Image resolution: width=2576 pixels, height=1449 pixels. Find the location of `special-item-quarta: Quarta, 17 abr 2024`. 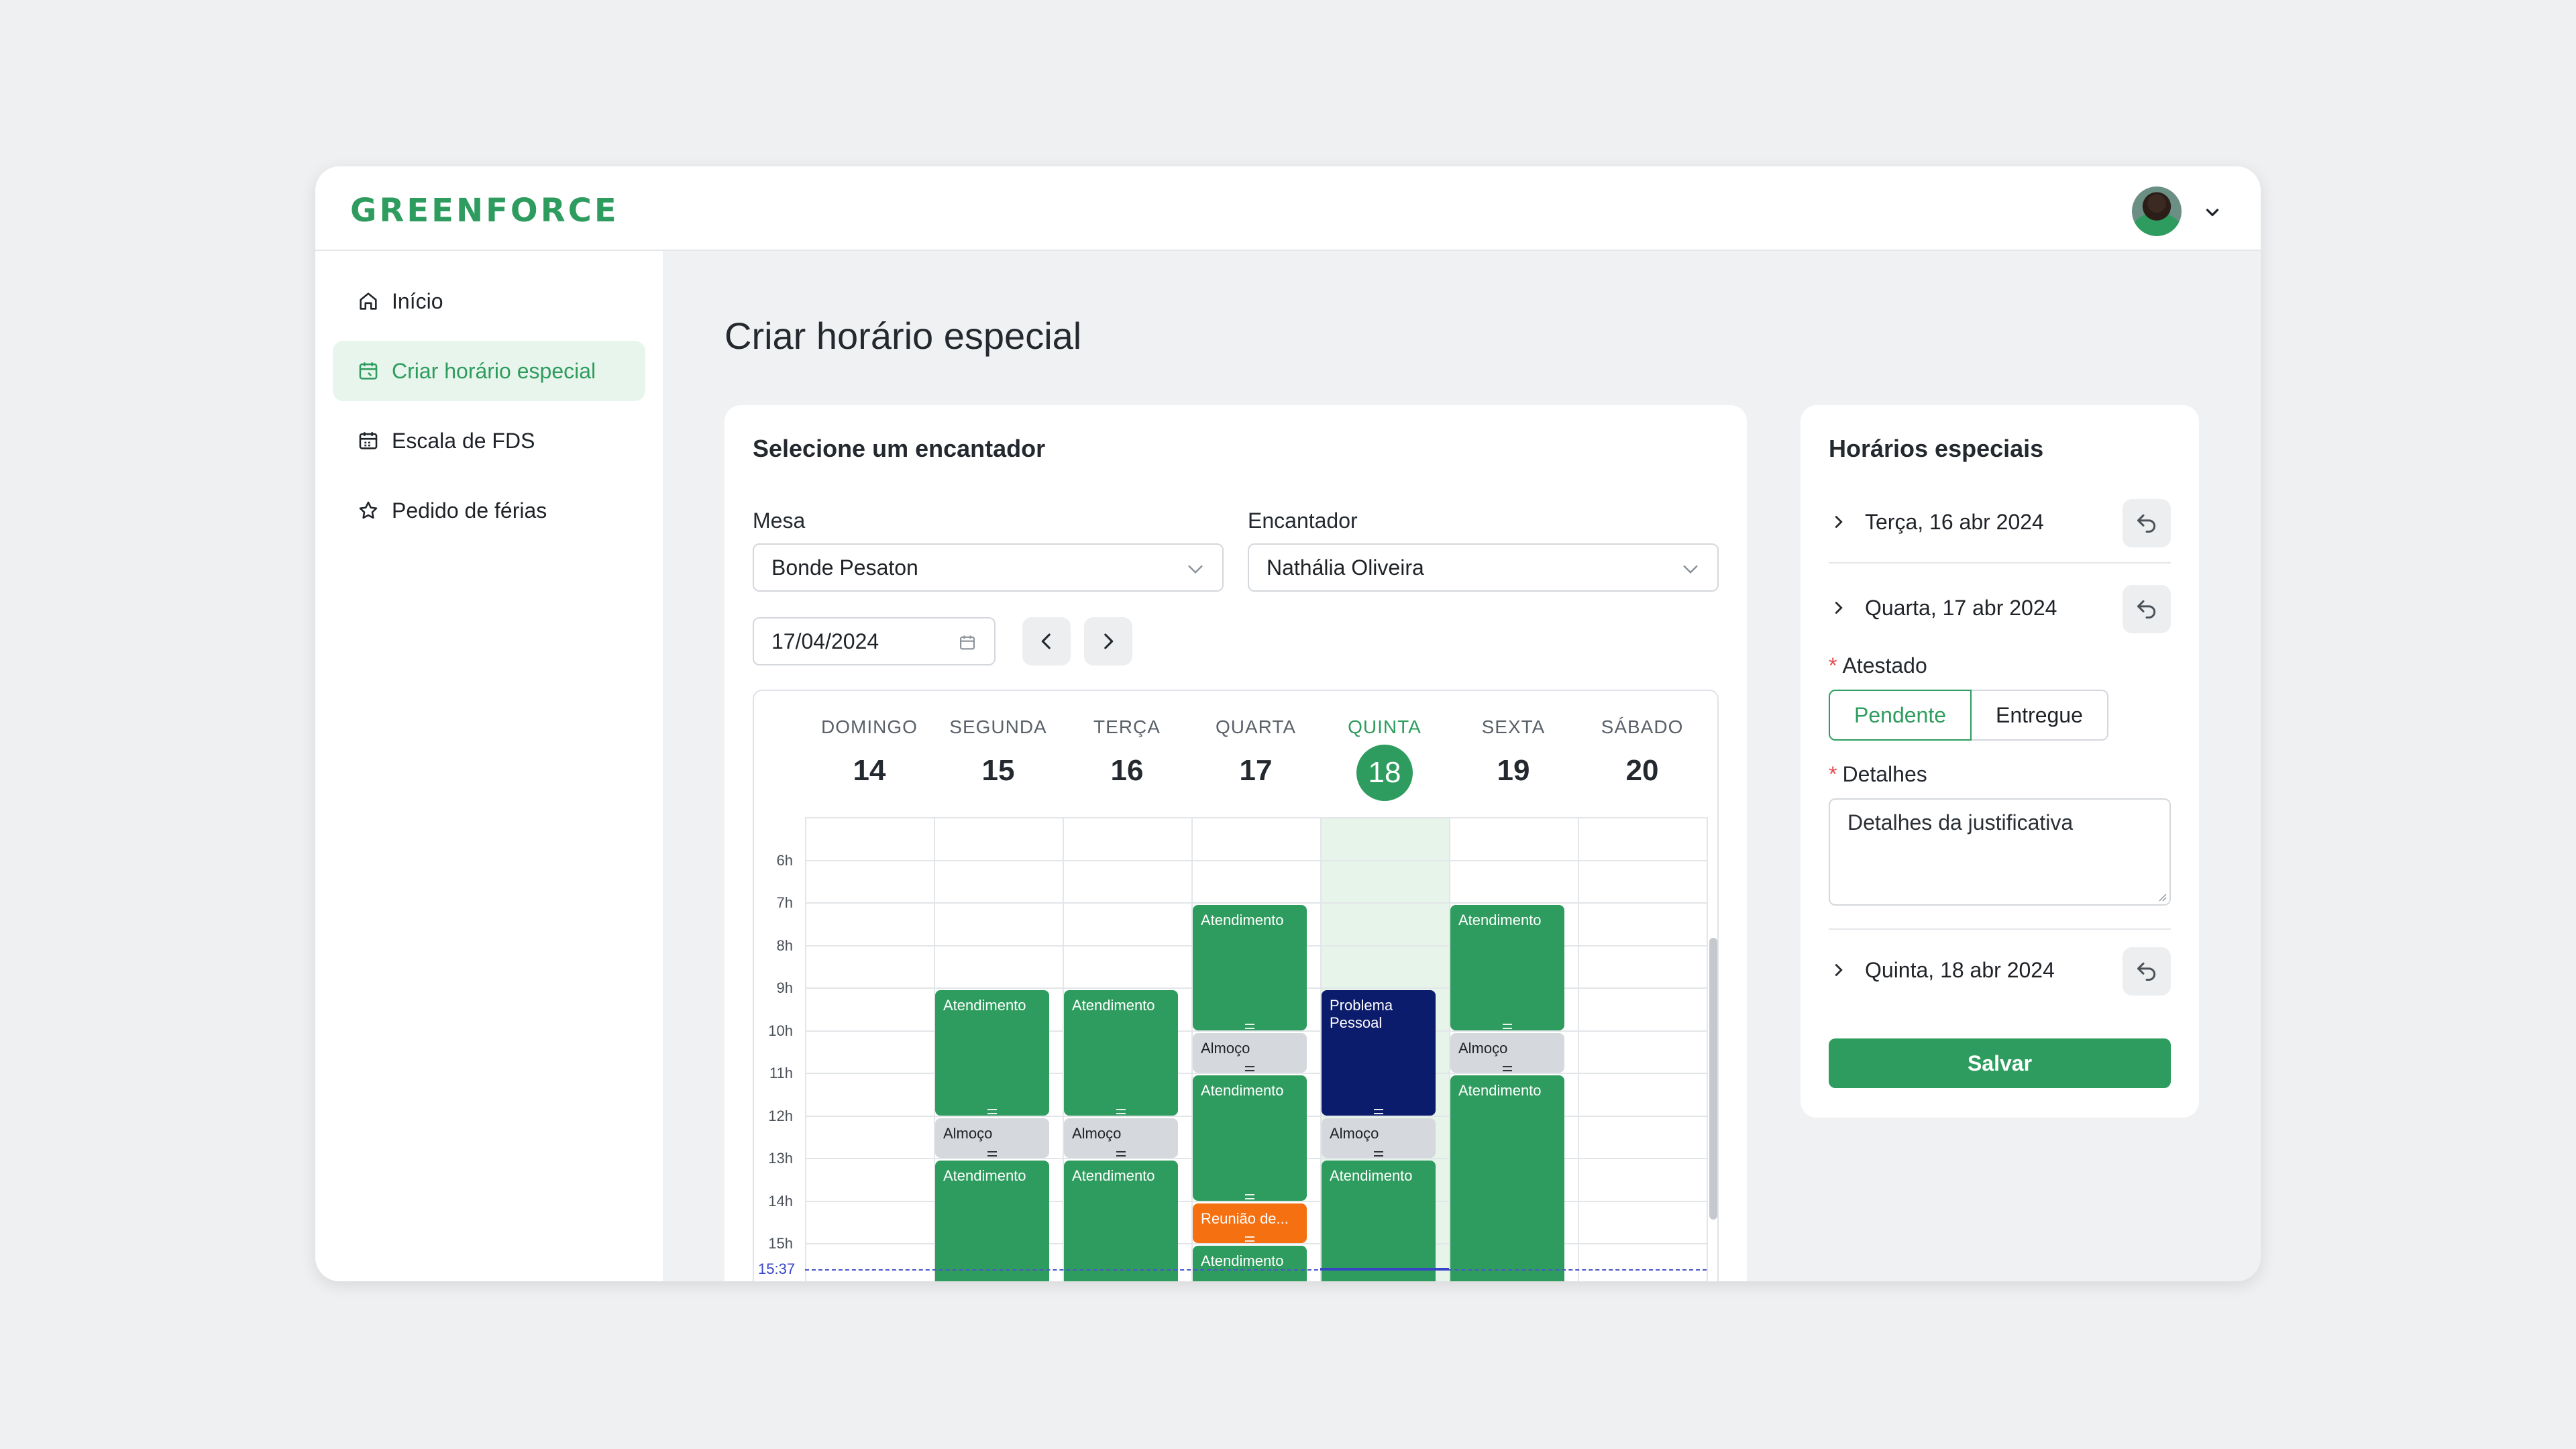

special-item-quarta: Quarta, 17 abr 2024 is located at coordinates (2000, 608).